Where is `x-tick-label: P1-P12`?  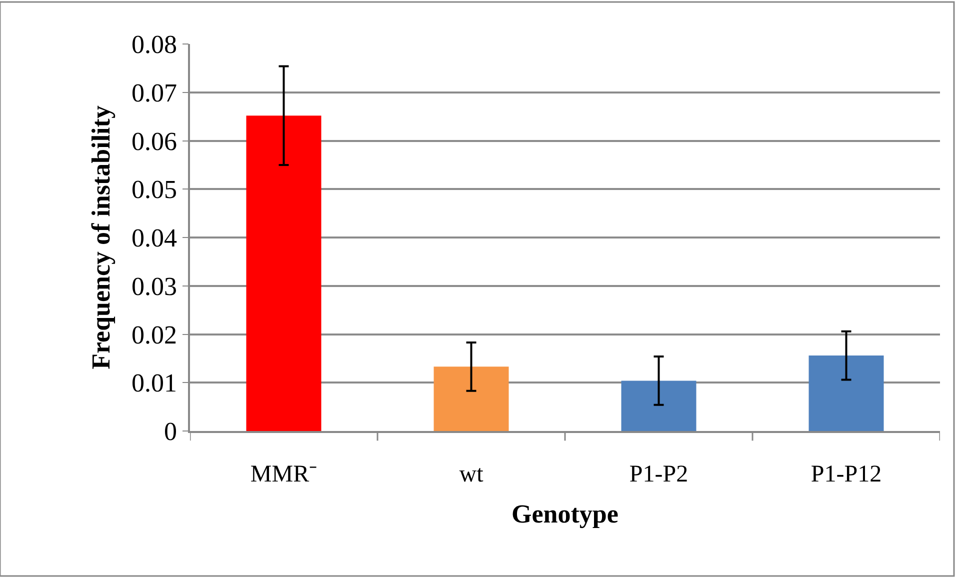
x-tick-label: P1-P12 is located at coordinates (846, 475).